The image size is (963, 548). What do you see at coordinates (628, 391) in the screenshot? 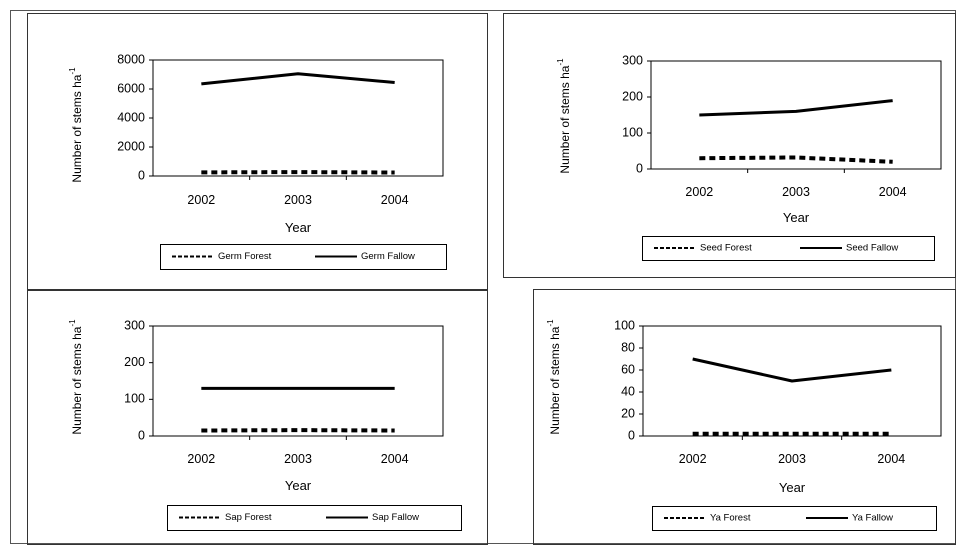
I see `y-tick-label: 40` at bounding box center [628, 391].